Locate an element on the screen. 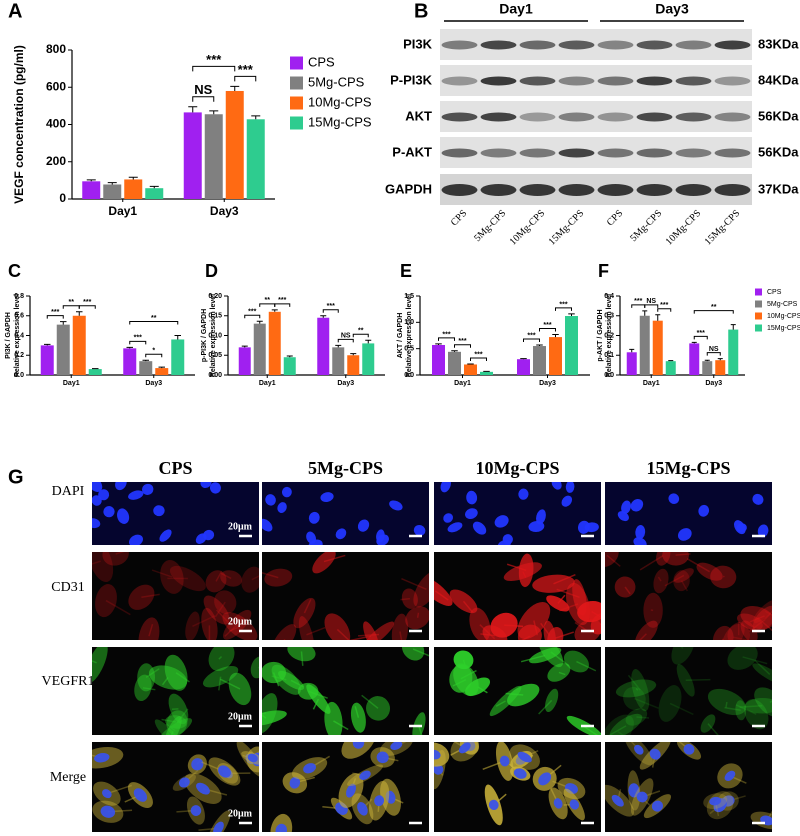 Image resolution: width=800 pixels, height=836 pixels. panel-label: D is located at coordinates (211, 271).